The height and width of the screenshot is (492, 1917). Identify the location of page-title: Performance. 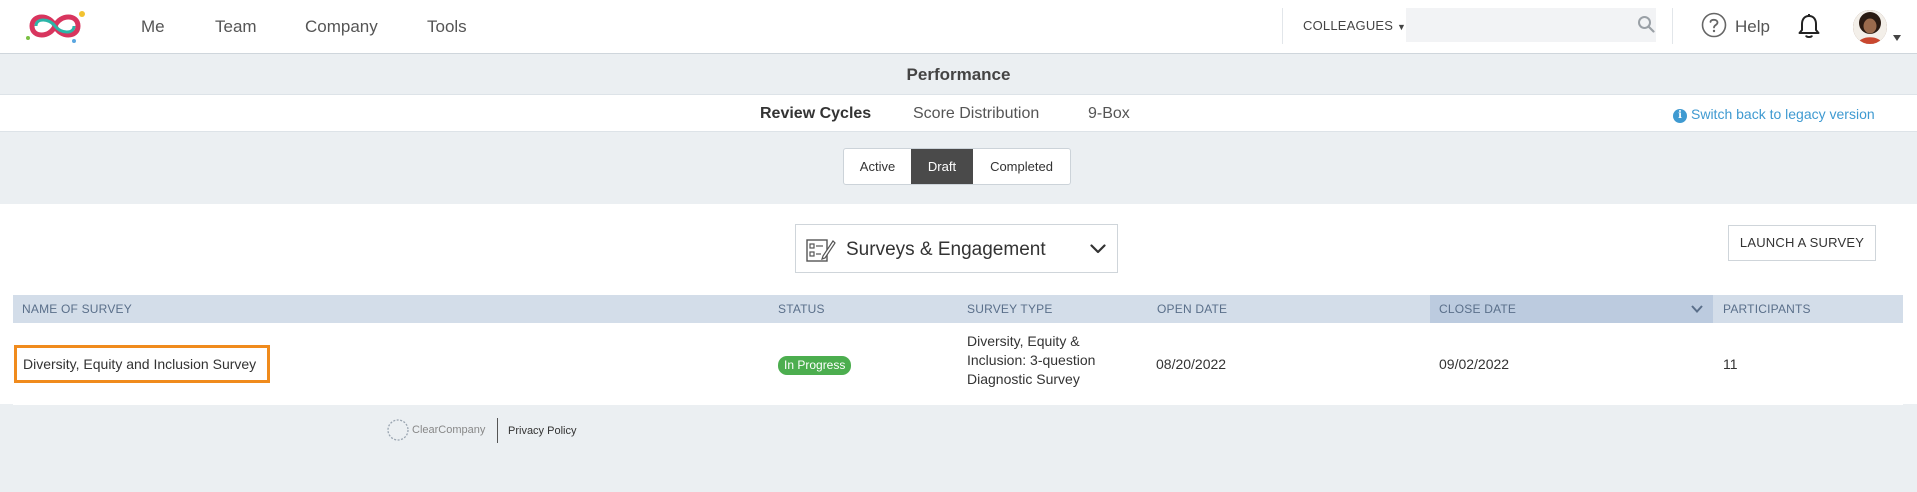
(958, 74).